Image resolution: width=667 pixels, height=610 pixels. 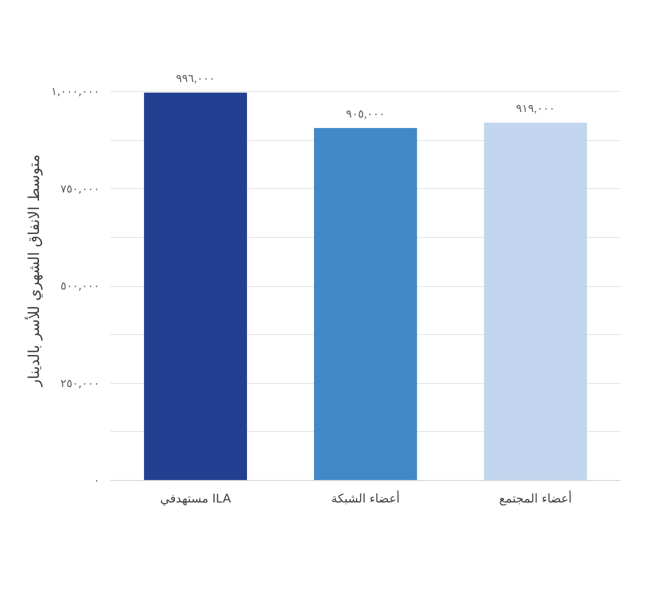 I want to click on y-tick-label: ٢٥٠,٠٠٠, so click(x=80, y=383).